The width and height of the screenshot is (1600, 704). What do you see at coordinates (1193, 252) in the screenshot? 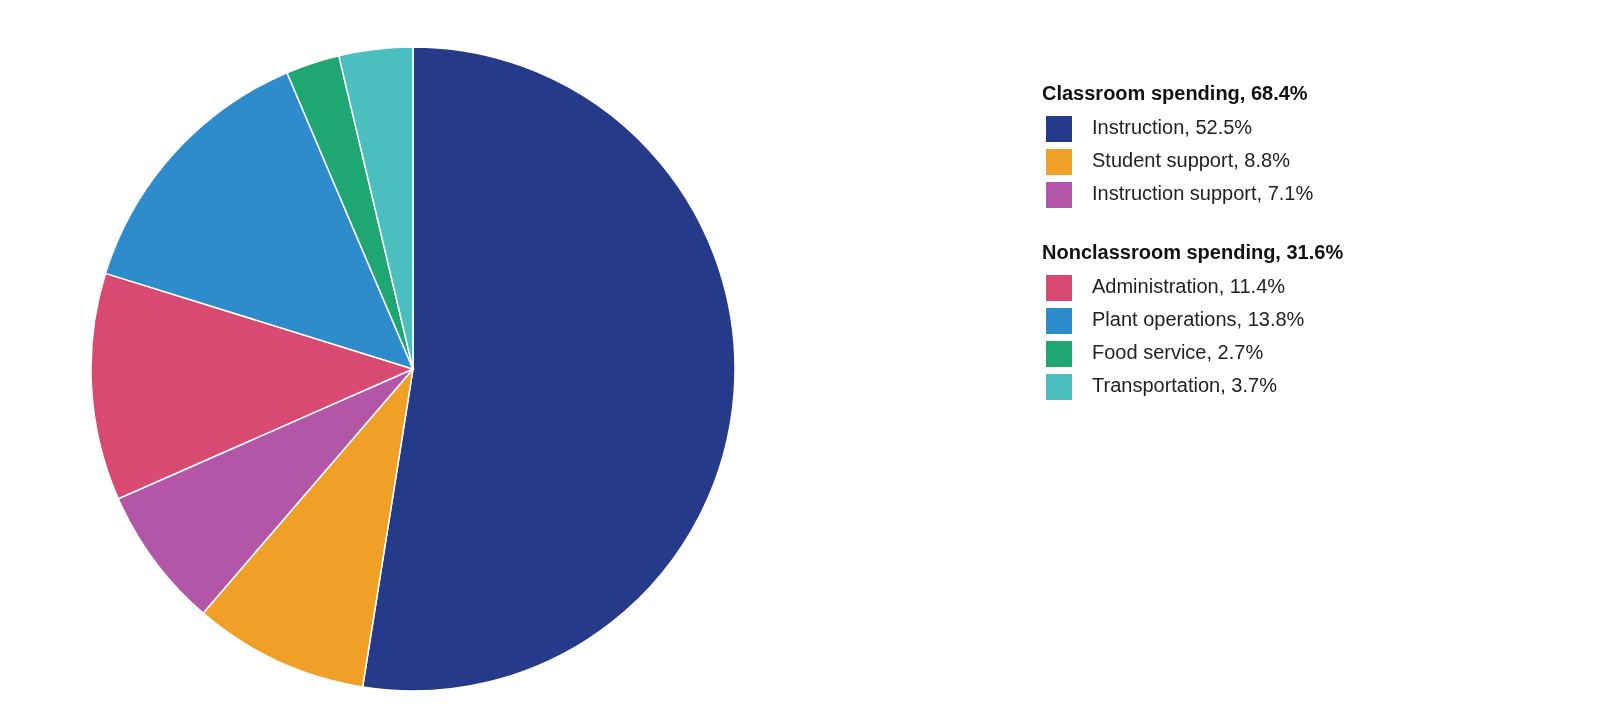
I see `text: Nonclassroom spending, 31.6%` at bounding box center [1193, 252].